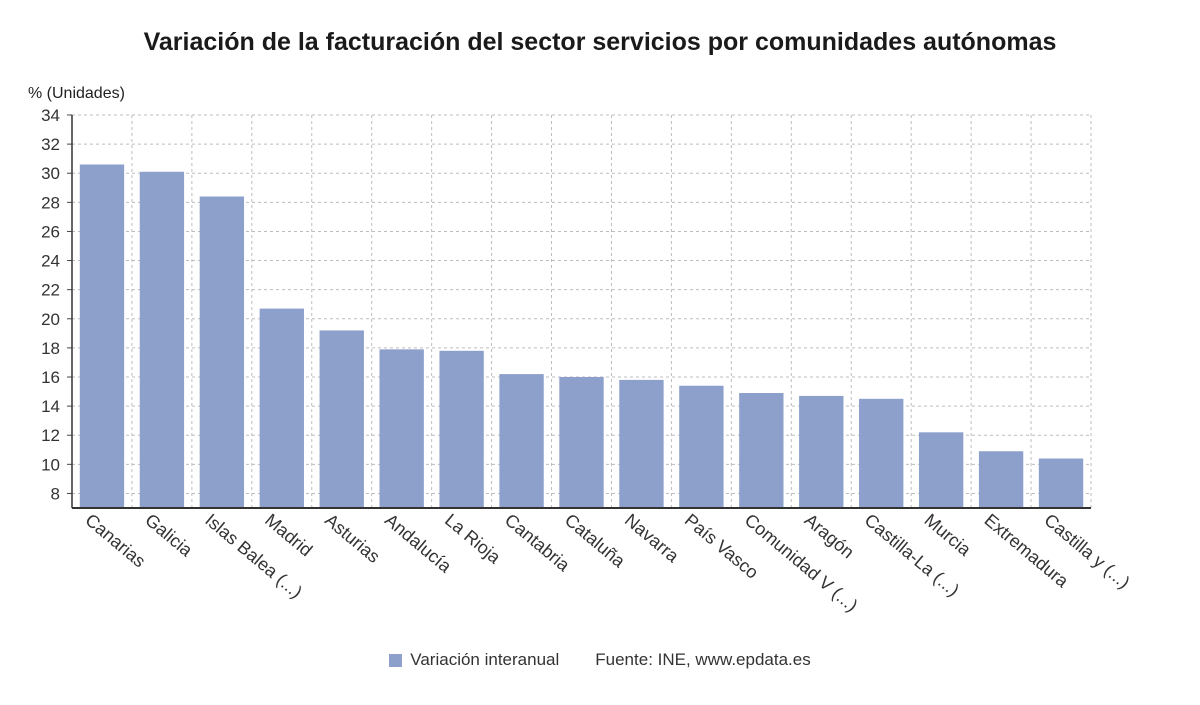 Image resolution: width=1200 pixels, height=705 pixels. What do you see at coordinates (55, 493) in the screenshot?
I see `y-tick-label: 8` at bounding box center [55, 493].